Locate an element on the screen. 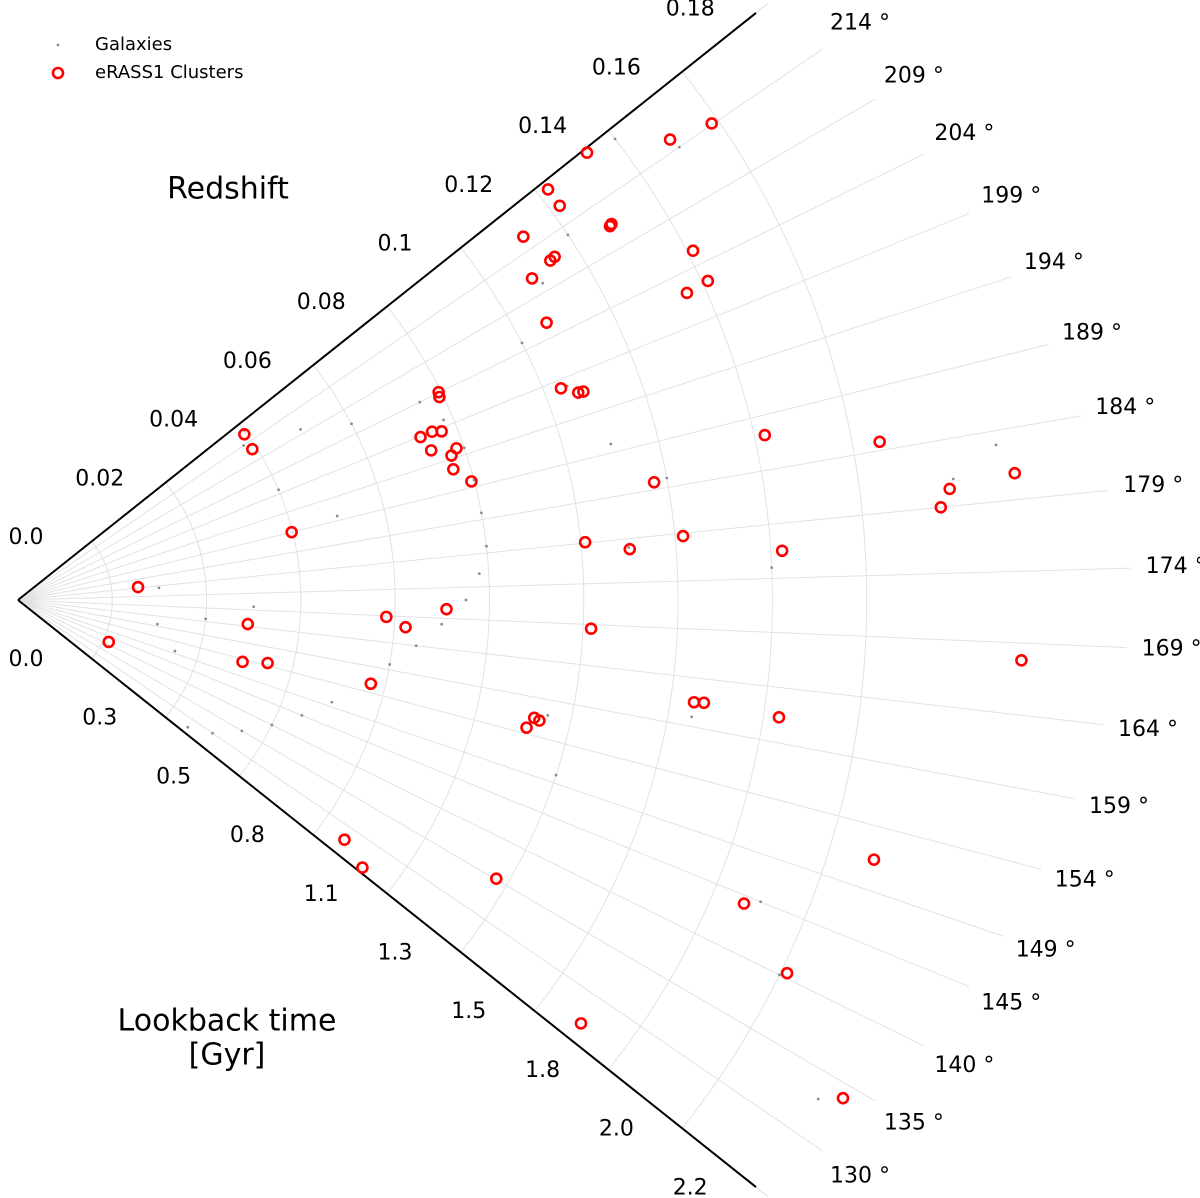 This screenshot has height=1198, width=1200. y-axis-label: Redshift is located at coordinates (228, 189).